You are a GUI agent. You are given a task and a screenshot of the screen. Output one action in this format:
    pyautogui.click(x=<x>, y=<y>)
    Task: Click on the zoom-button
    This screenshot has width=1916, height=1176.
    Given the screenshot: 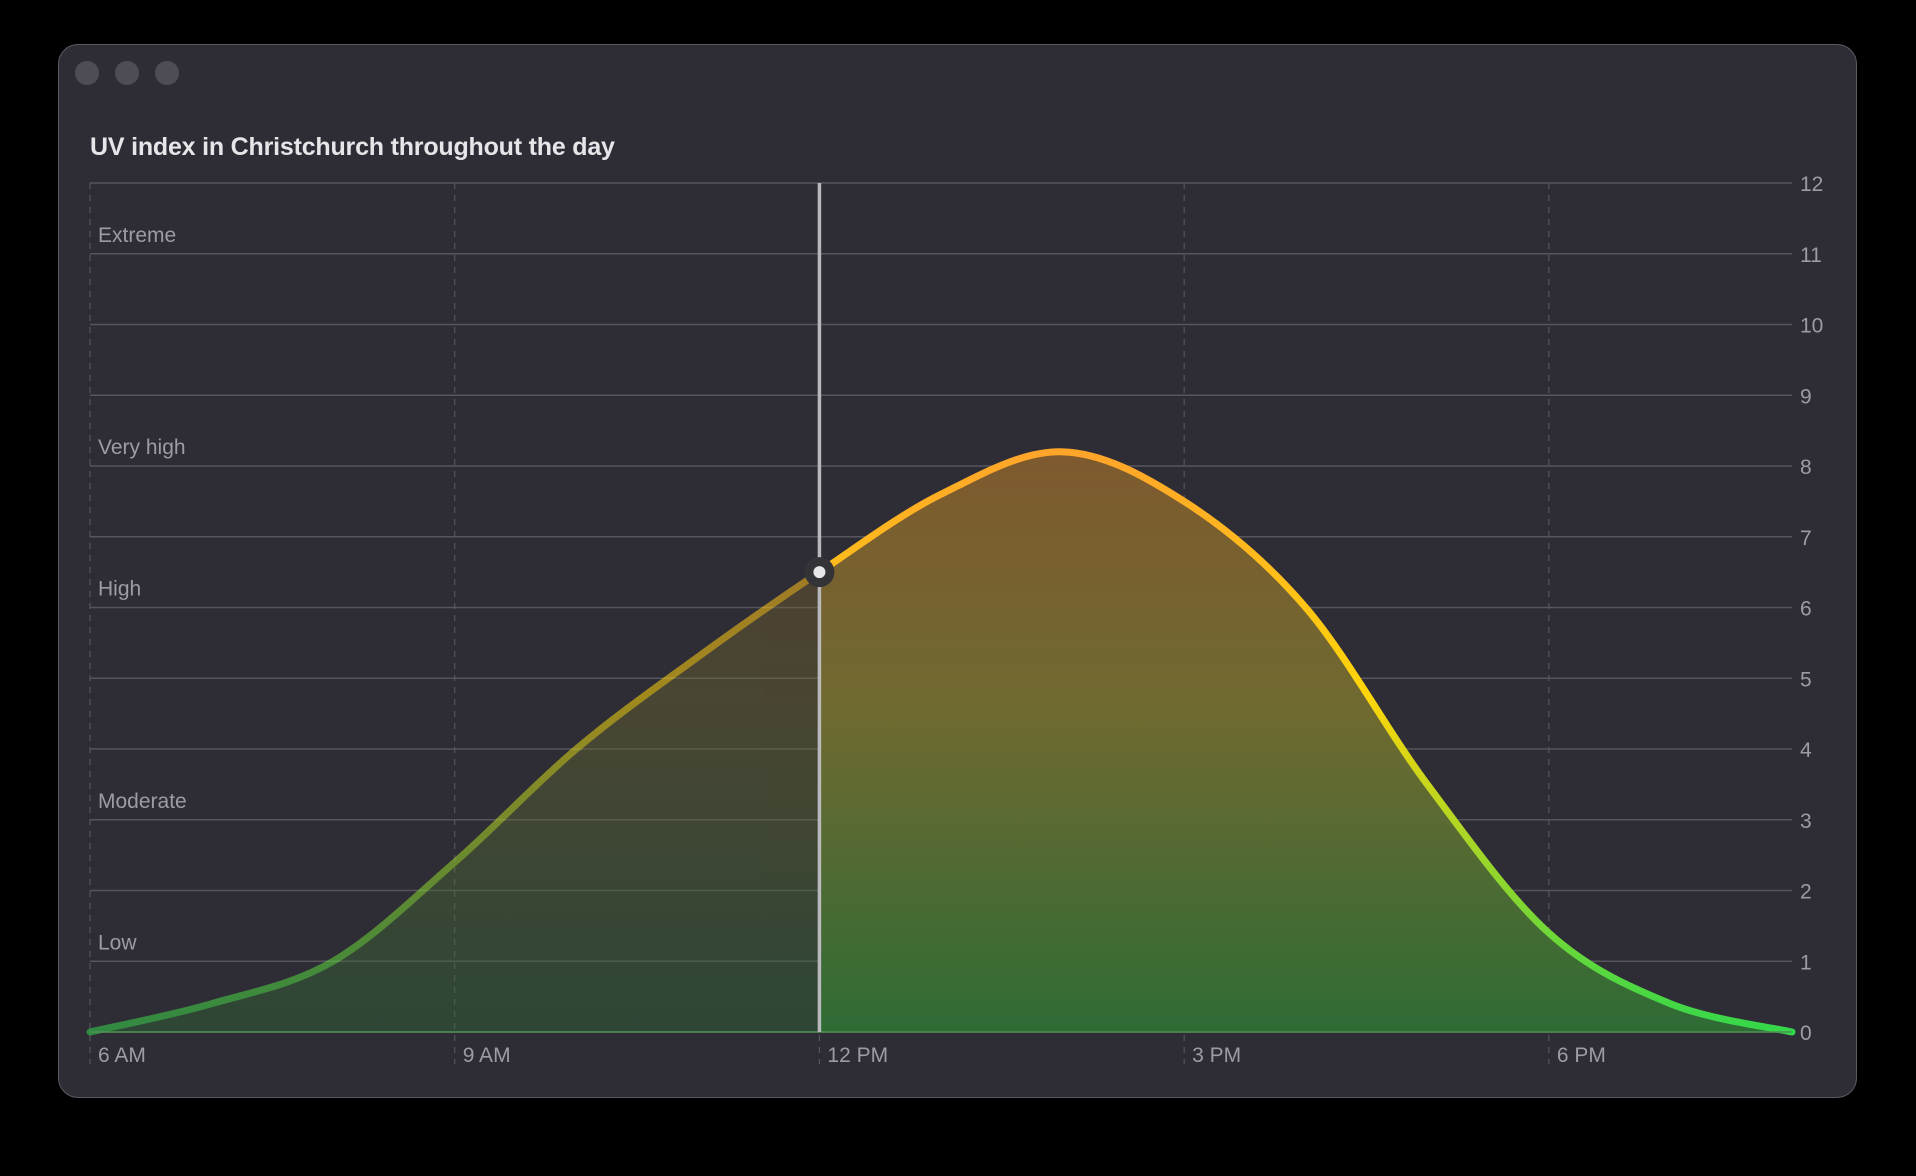 What is the action you would take?
    pyautogui.click(x=167, y=73)
    